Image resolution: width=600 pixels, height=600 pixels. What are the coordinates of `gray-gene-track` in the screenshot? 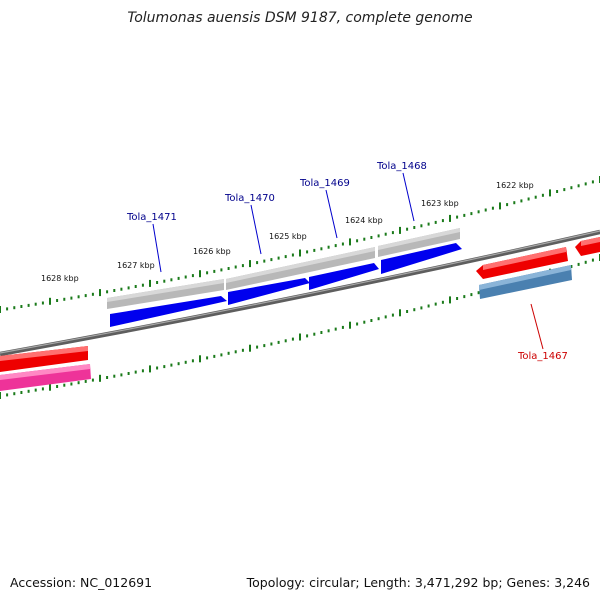 It's located at (283, 268).